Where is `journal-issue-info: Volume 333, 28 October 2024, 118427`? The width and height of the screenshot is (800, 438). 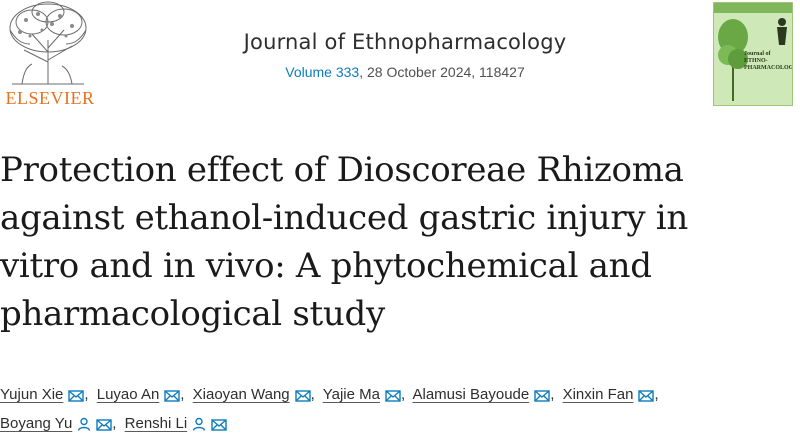 journal-issue-info: Volume 333, 28 October 2024, 118427 is located at coordinates (405, 72).